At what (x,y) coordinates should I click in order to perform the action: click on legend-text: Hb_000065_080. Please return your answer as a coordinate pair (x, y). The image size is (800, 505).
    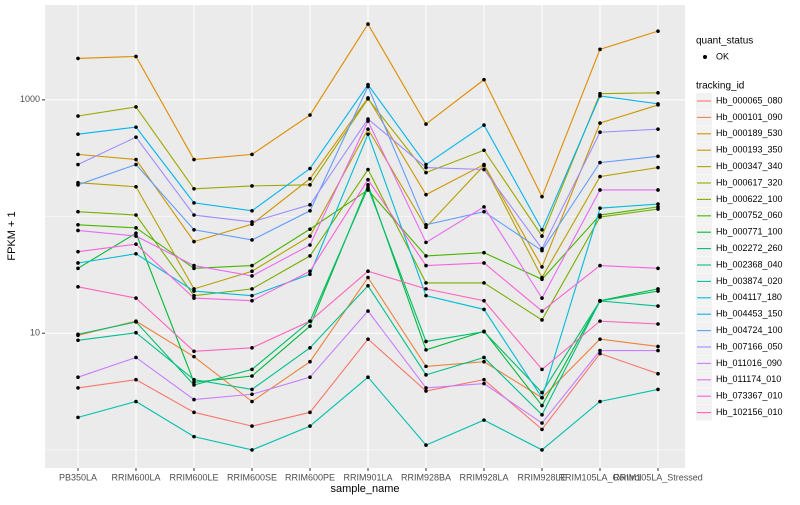
    Looking at the image, I should click on (749, 100).